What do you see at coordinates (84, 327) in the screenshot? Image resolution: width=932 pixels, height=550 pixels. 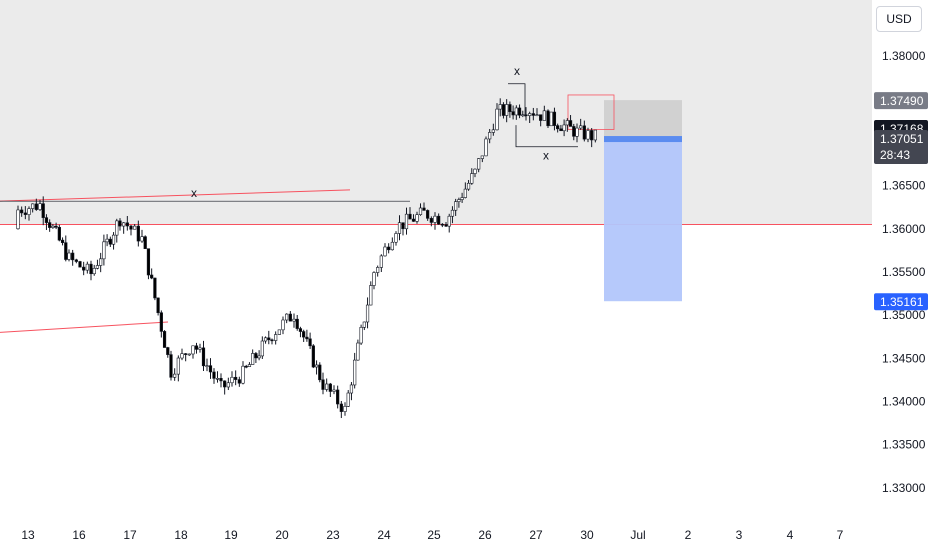 I see `lower-trendline` at bounding box center [84, 327].